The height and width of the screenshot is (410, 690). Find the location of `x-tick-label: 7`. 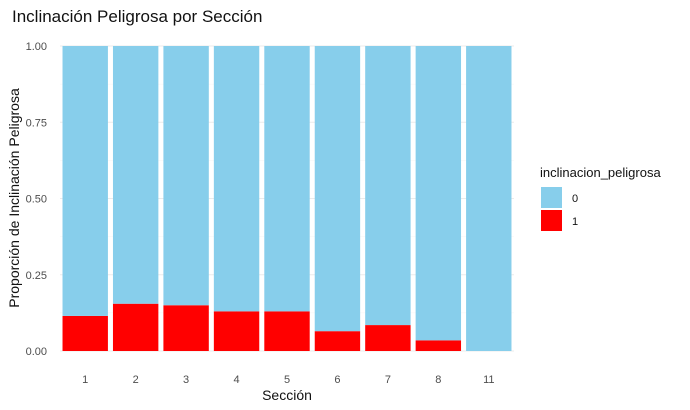

x-tick-label: 7 is located at coordinates (388, 380).